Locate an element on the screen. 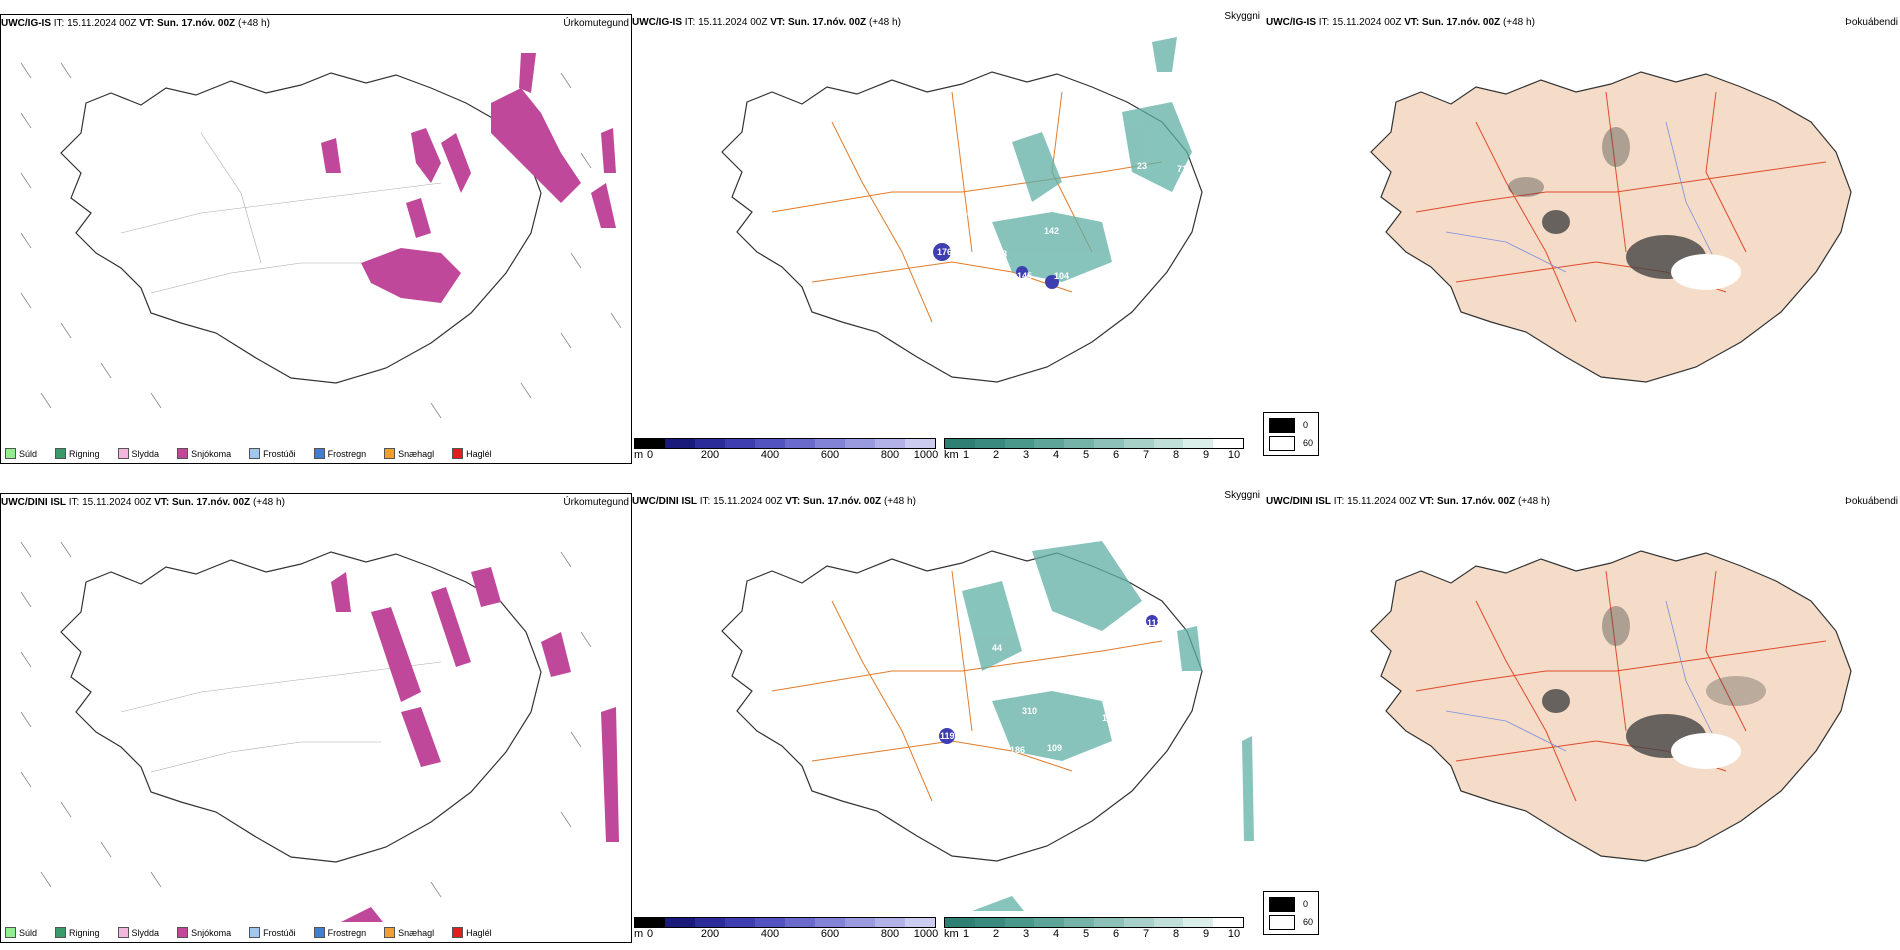 The image size is (1900, 950). cloud-label: 142 is located at coordinates (1051, 231).